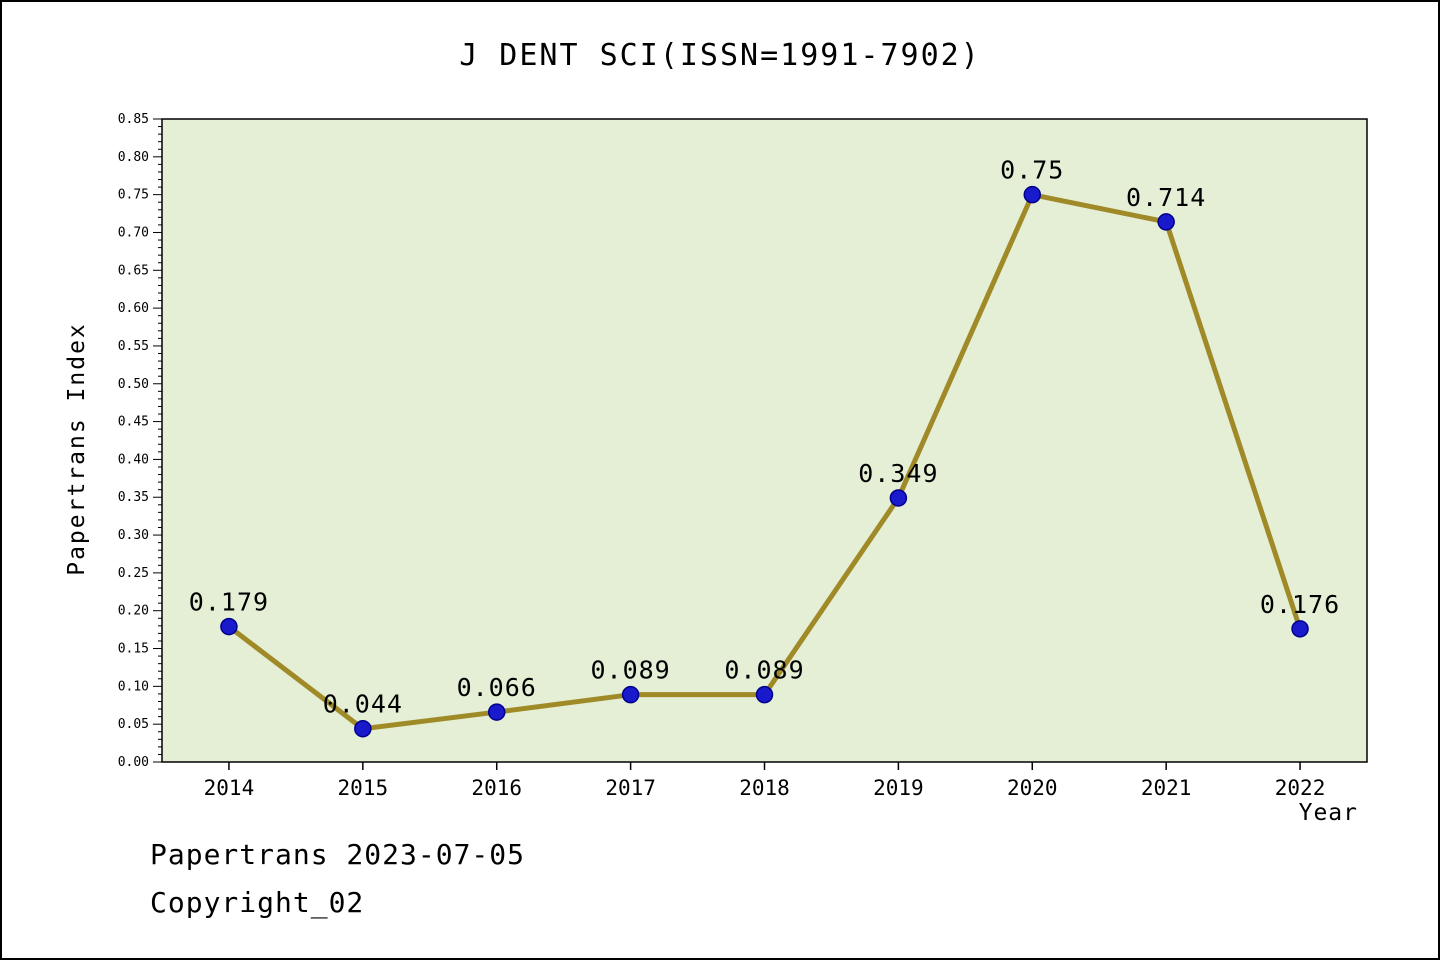 This screenshot has width=1440, height=960. Describe the element at coordinates (133, 459) in the screenshot. I see `y-tick-label: 0.40` at that location.